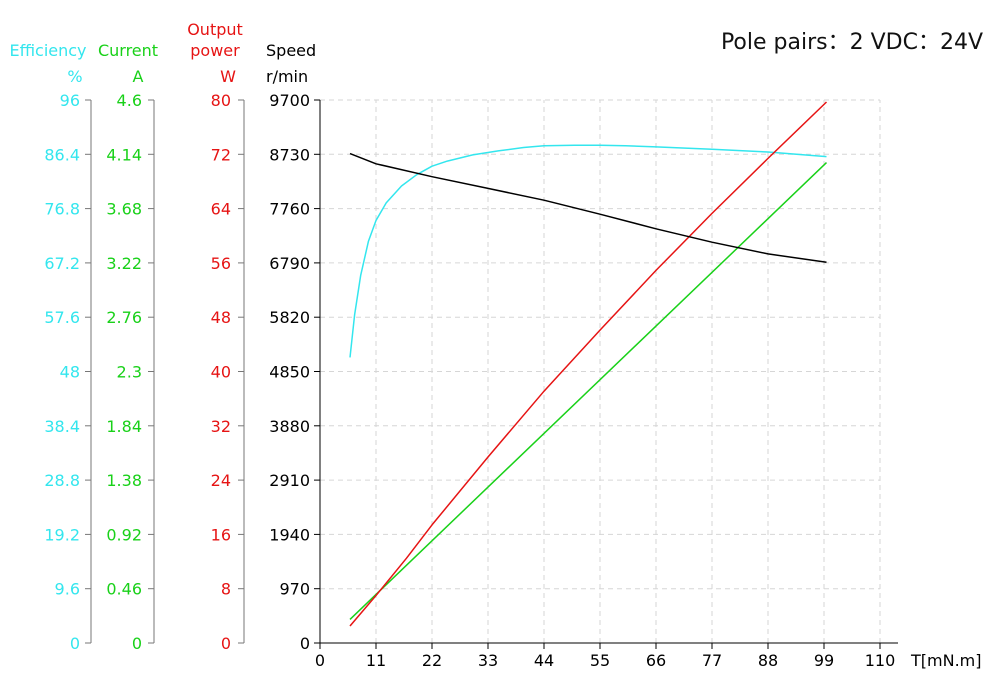 The image size is (1000, 686). I want to click on x-tick-label: 77, so click(712, 660).